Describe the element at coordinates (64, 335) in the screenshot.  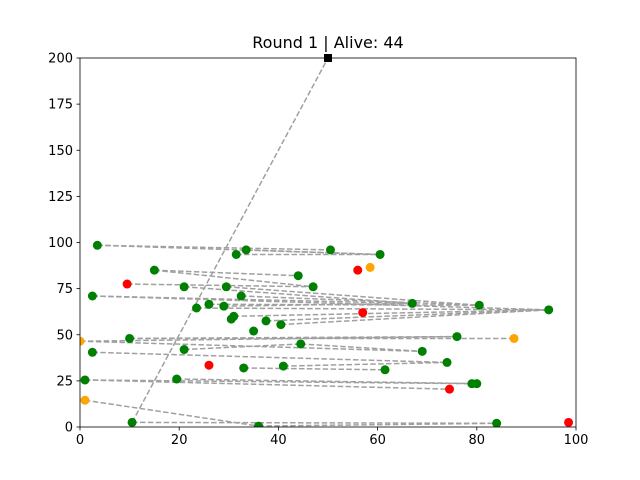
I see `y-tick-label: 50` at that location.